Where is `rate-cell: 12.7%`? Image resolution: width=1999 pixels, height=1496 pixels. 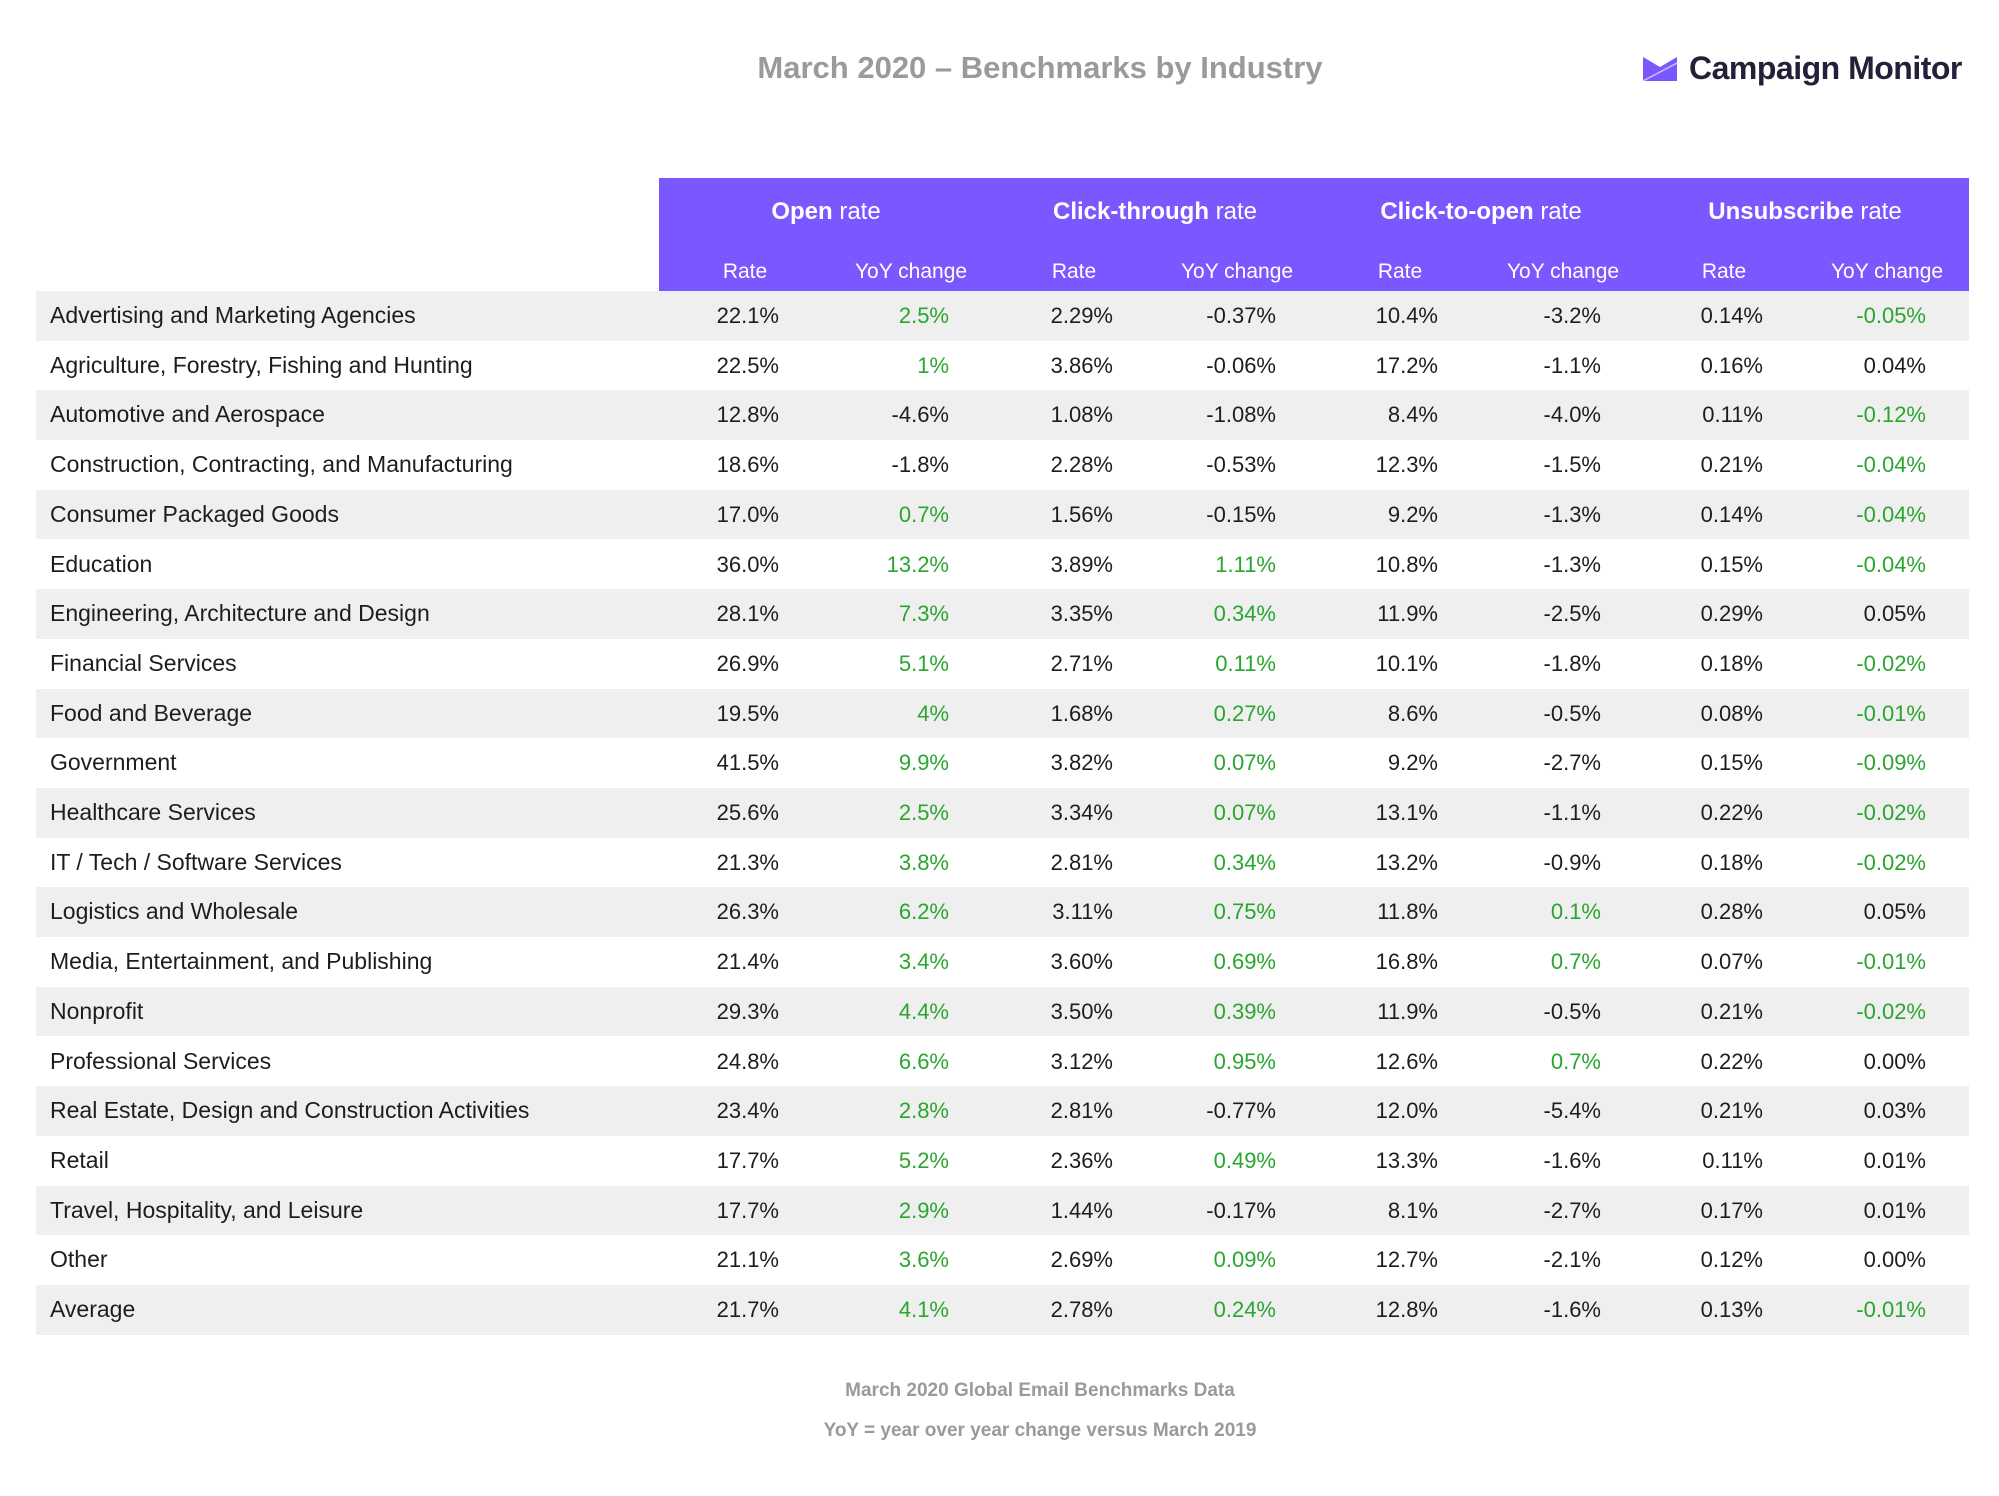 rate-cell: 12.7% is located at coordinates (1406, 1260).